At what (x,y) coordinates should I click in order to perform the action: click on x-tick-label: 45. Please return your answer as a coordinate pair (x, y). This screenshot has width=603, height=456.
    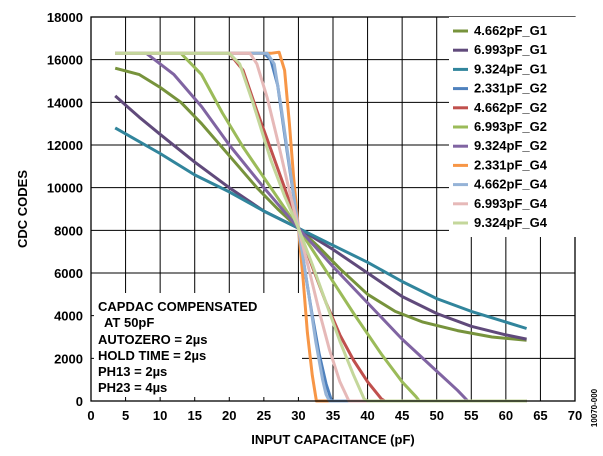
    Looking at the image, I should click on (402, 415).